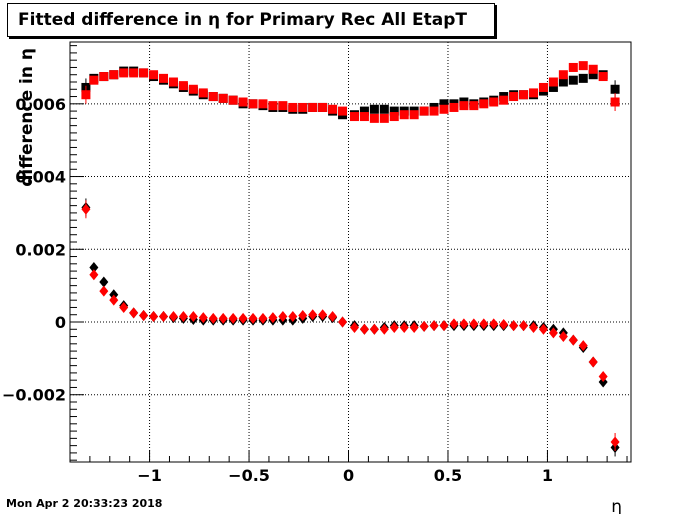  Describe the element at coordinates (249, 475) in the screenshot. I see `x-tick-label: −0.5` at that location.